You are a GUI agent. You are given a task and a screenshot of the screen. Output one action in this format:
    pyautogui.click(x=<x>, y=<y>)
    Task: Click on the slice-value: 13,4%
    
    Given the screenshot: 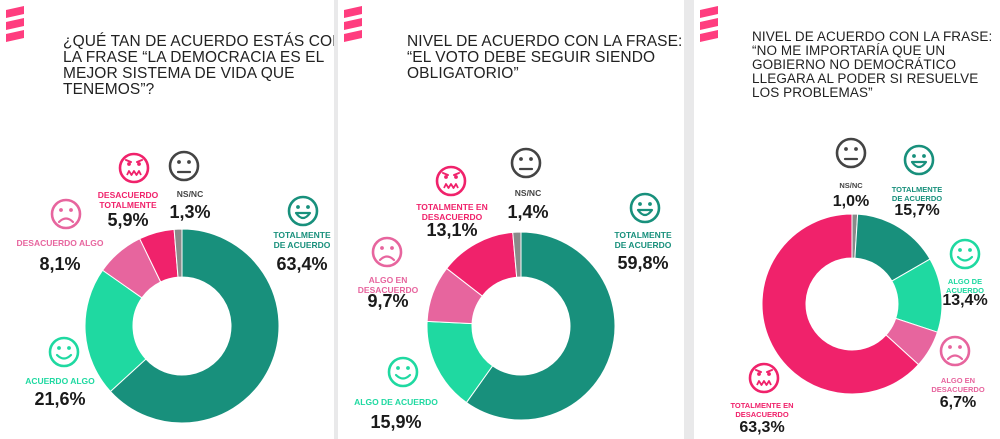 What is the action you would take?
    pyautogui.click(x=964, y=300)
    